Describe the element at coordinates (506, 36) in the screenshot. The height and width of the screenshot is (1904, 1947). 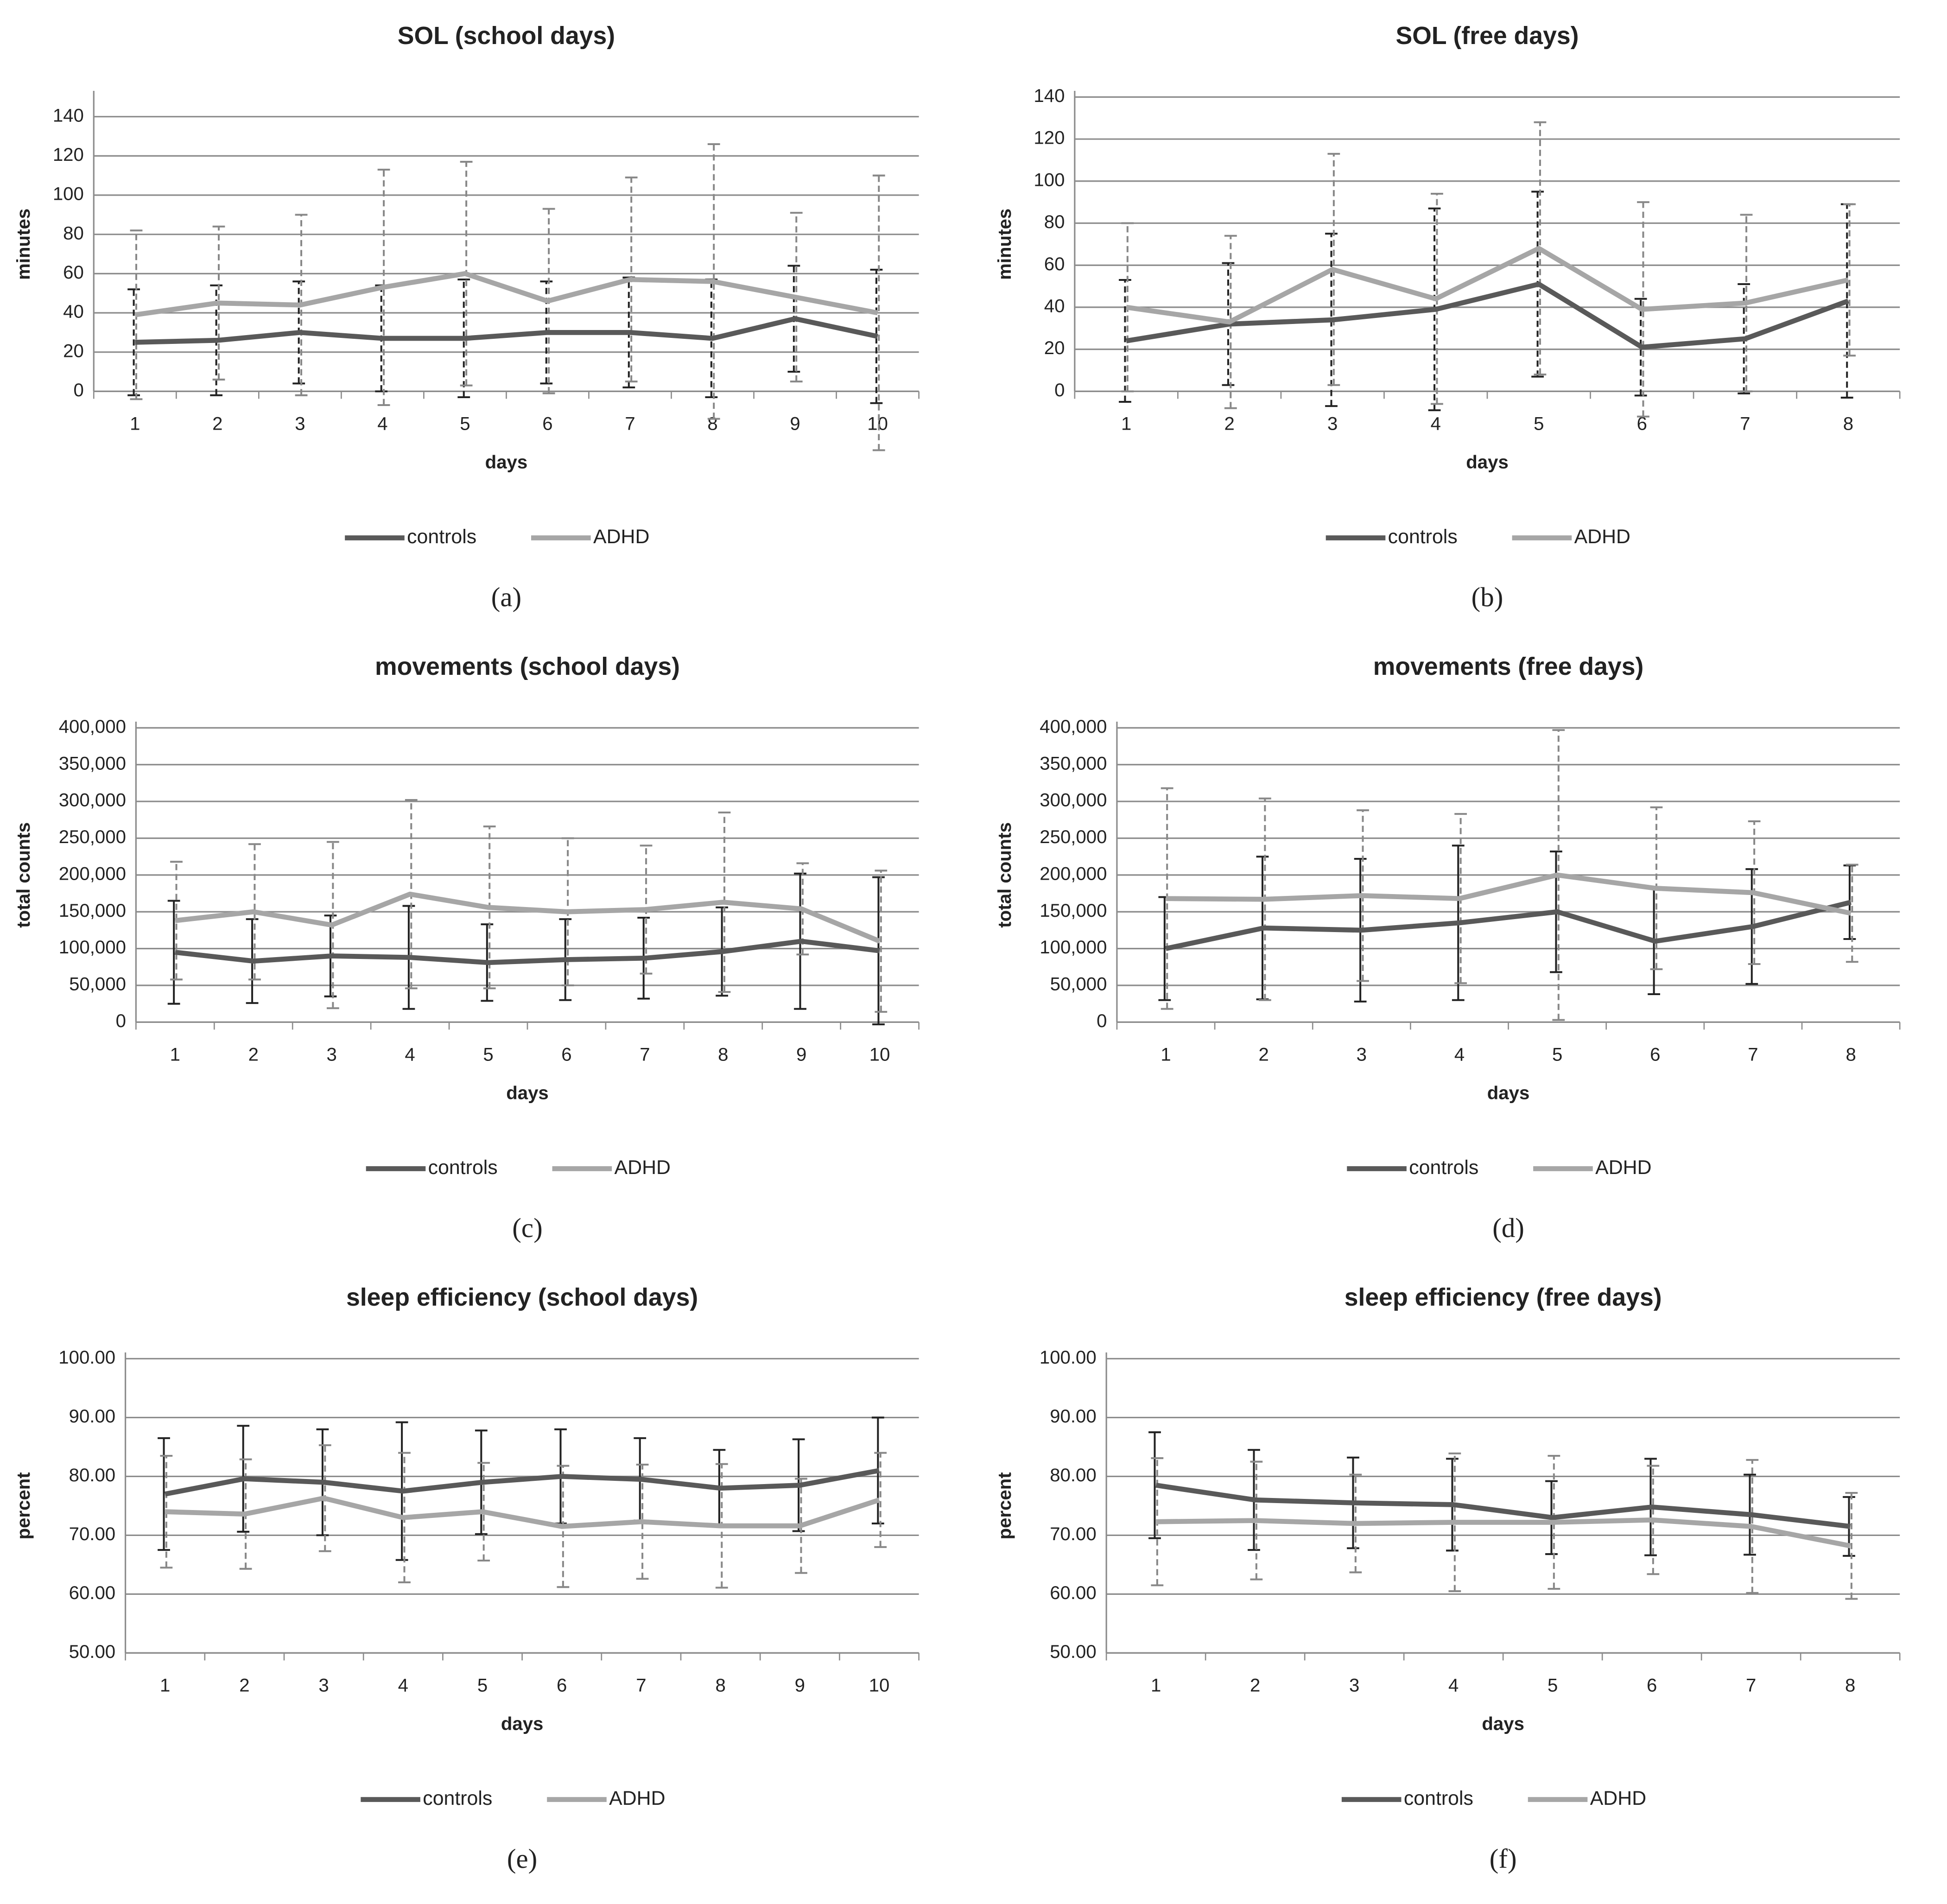
I see `chart-title: SOL (school days)` at that location.